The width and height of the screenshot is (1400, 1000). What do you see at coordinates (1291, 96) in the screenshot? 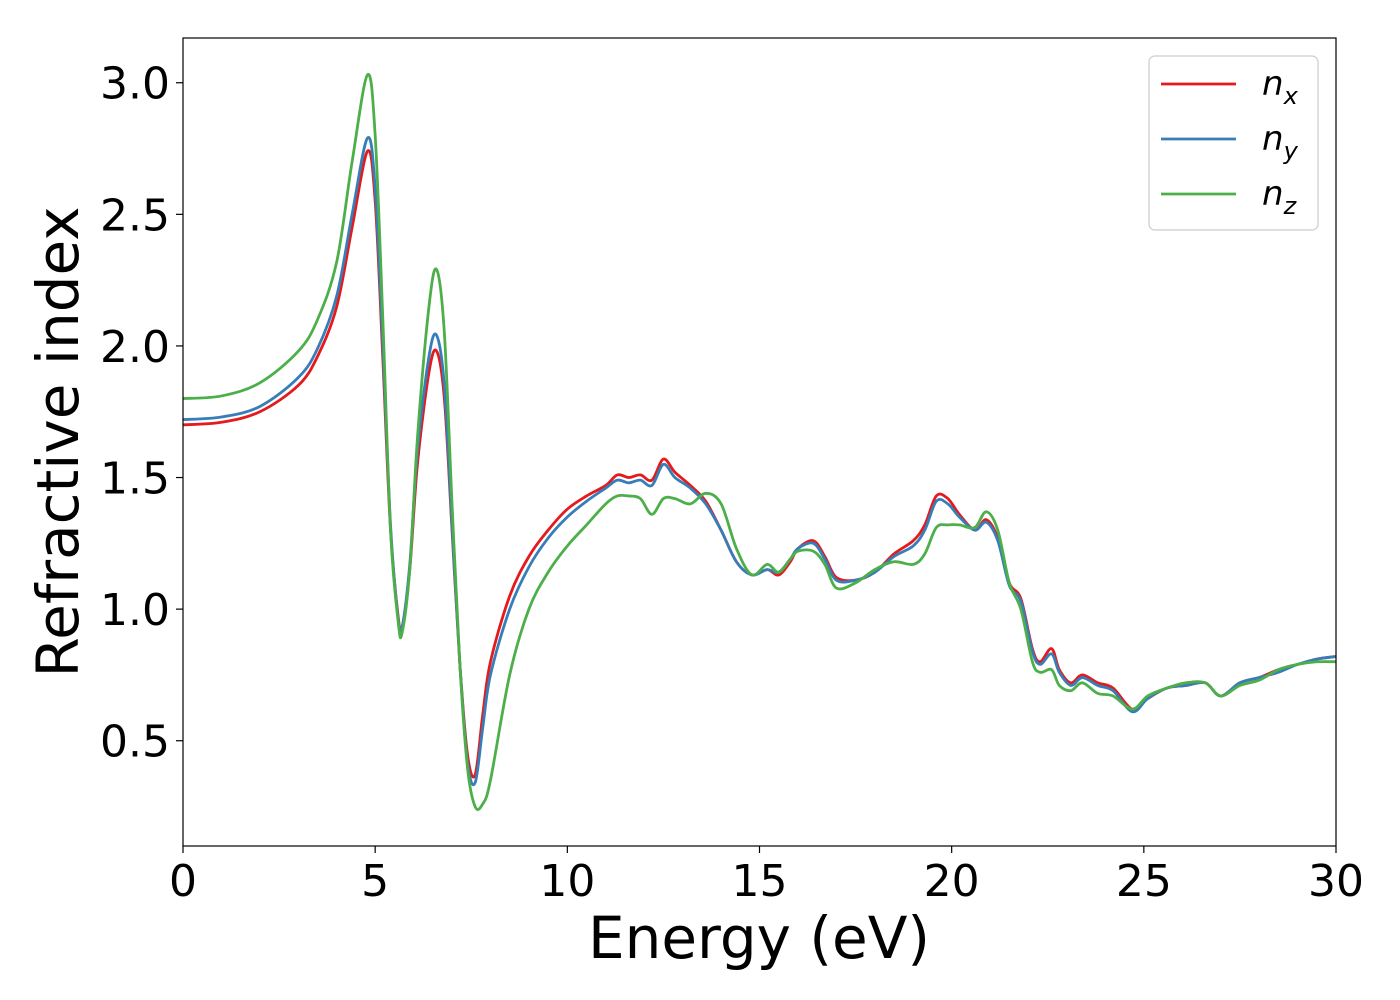
I see `legend-subscript-x: x` at bounding box center [1291, 96].